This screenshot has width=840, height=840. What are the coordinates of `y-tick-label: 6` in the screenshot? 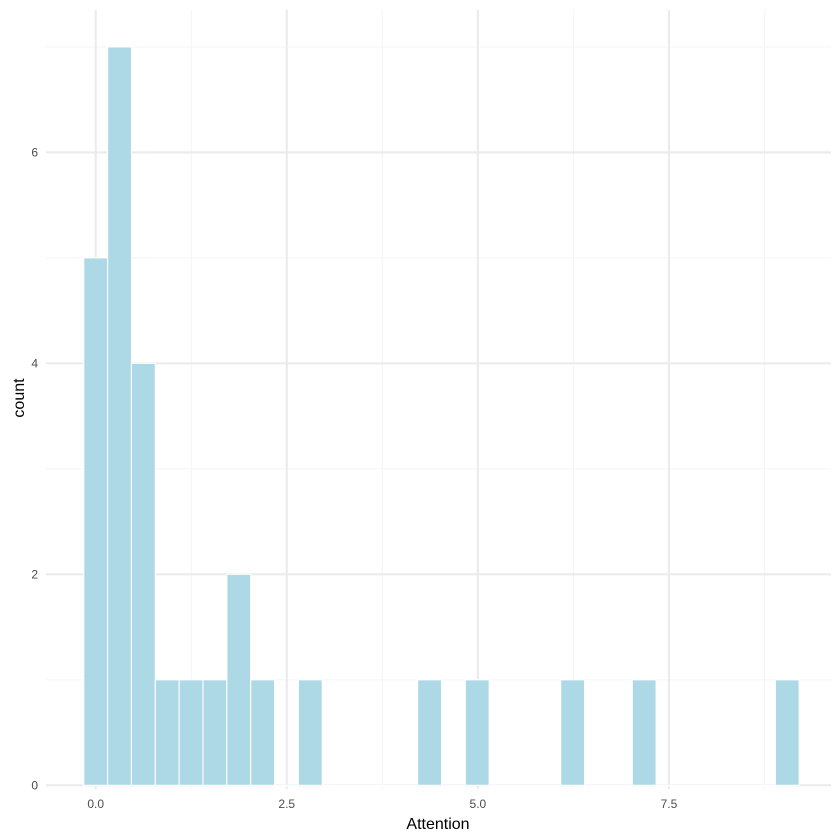 It's located at (34, 152).